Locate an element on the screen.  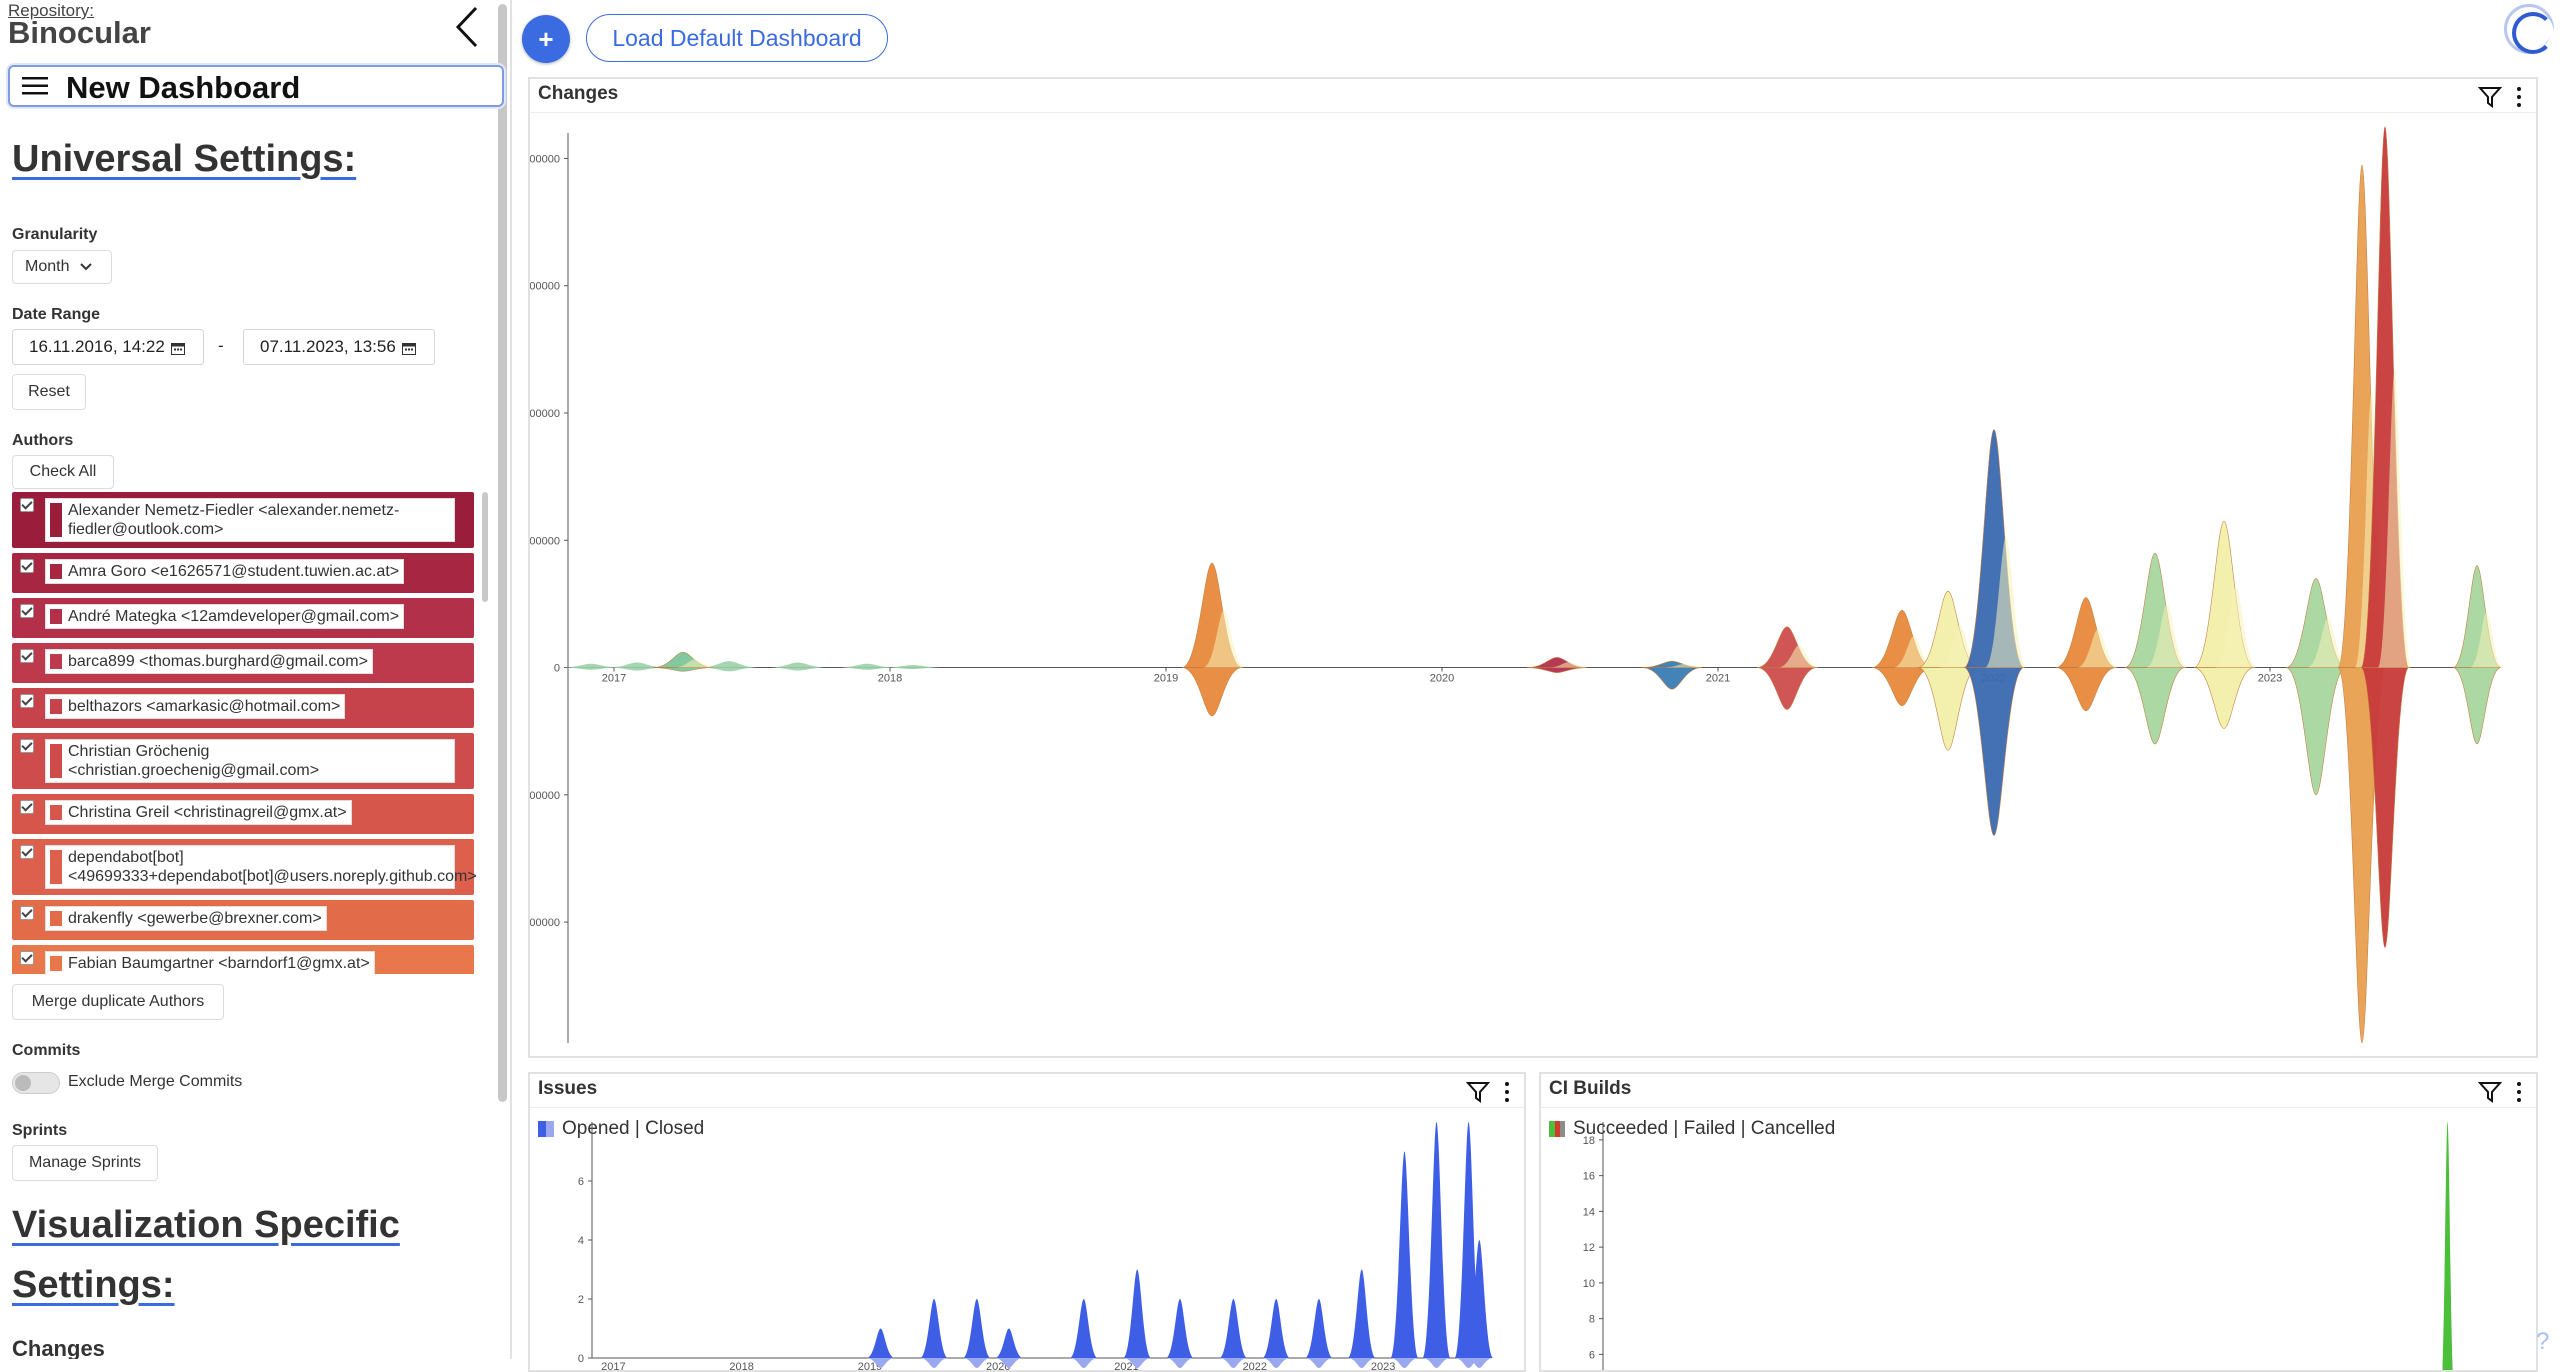
ci-builds-panel-header: CI Builds is located at coordinates (2038, 1091).